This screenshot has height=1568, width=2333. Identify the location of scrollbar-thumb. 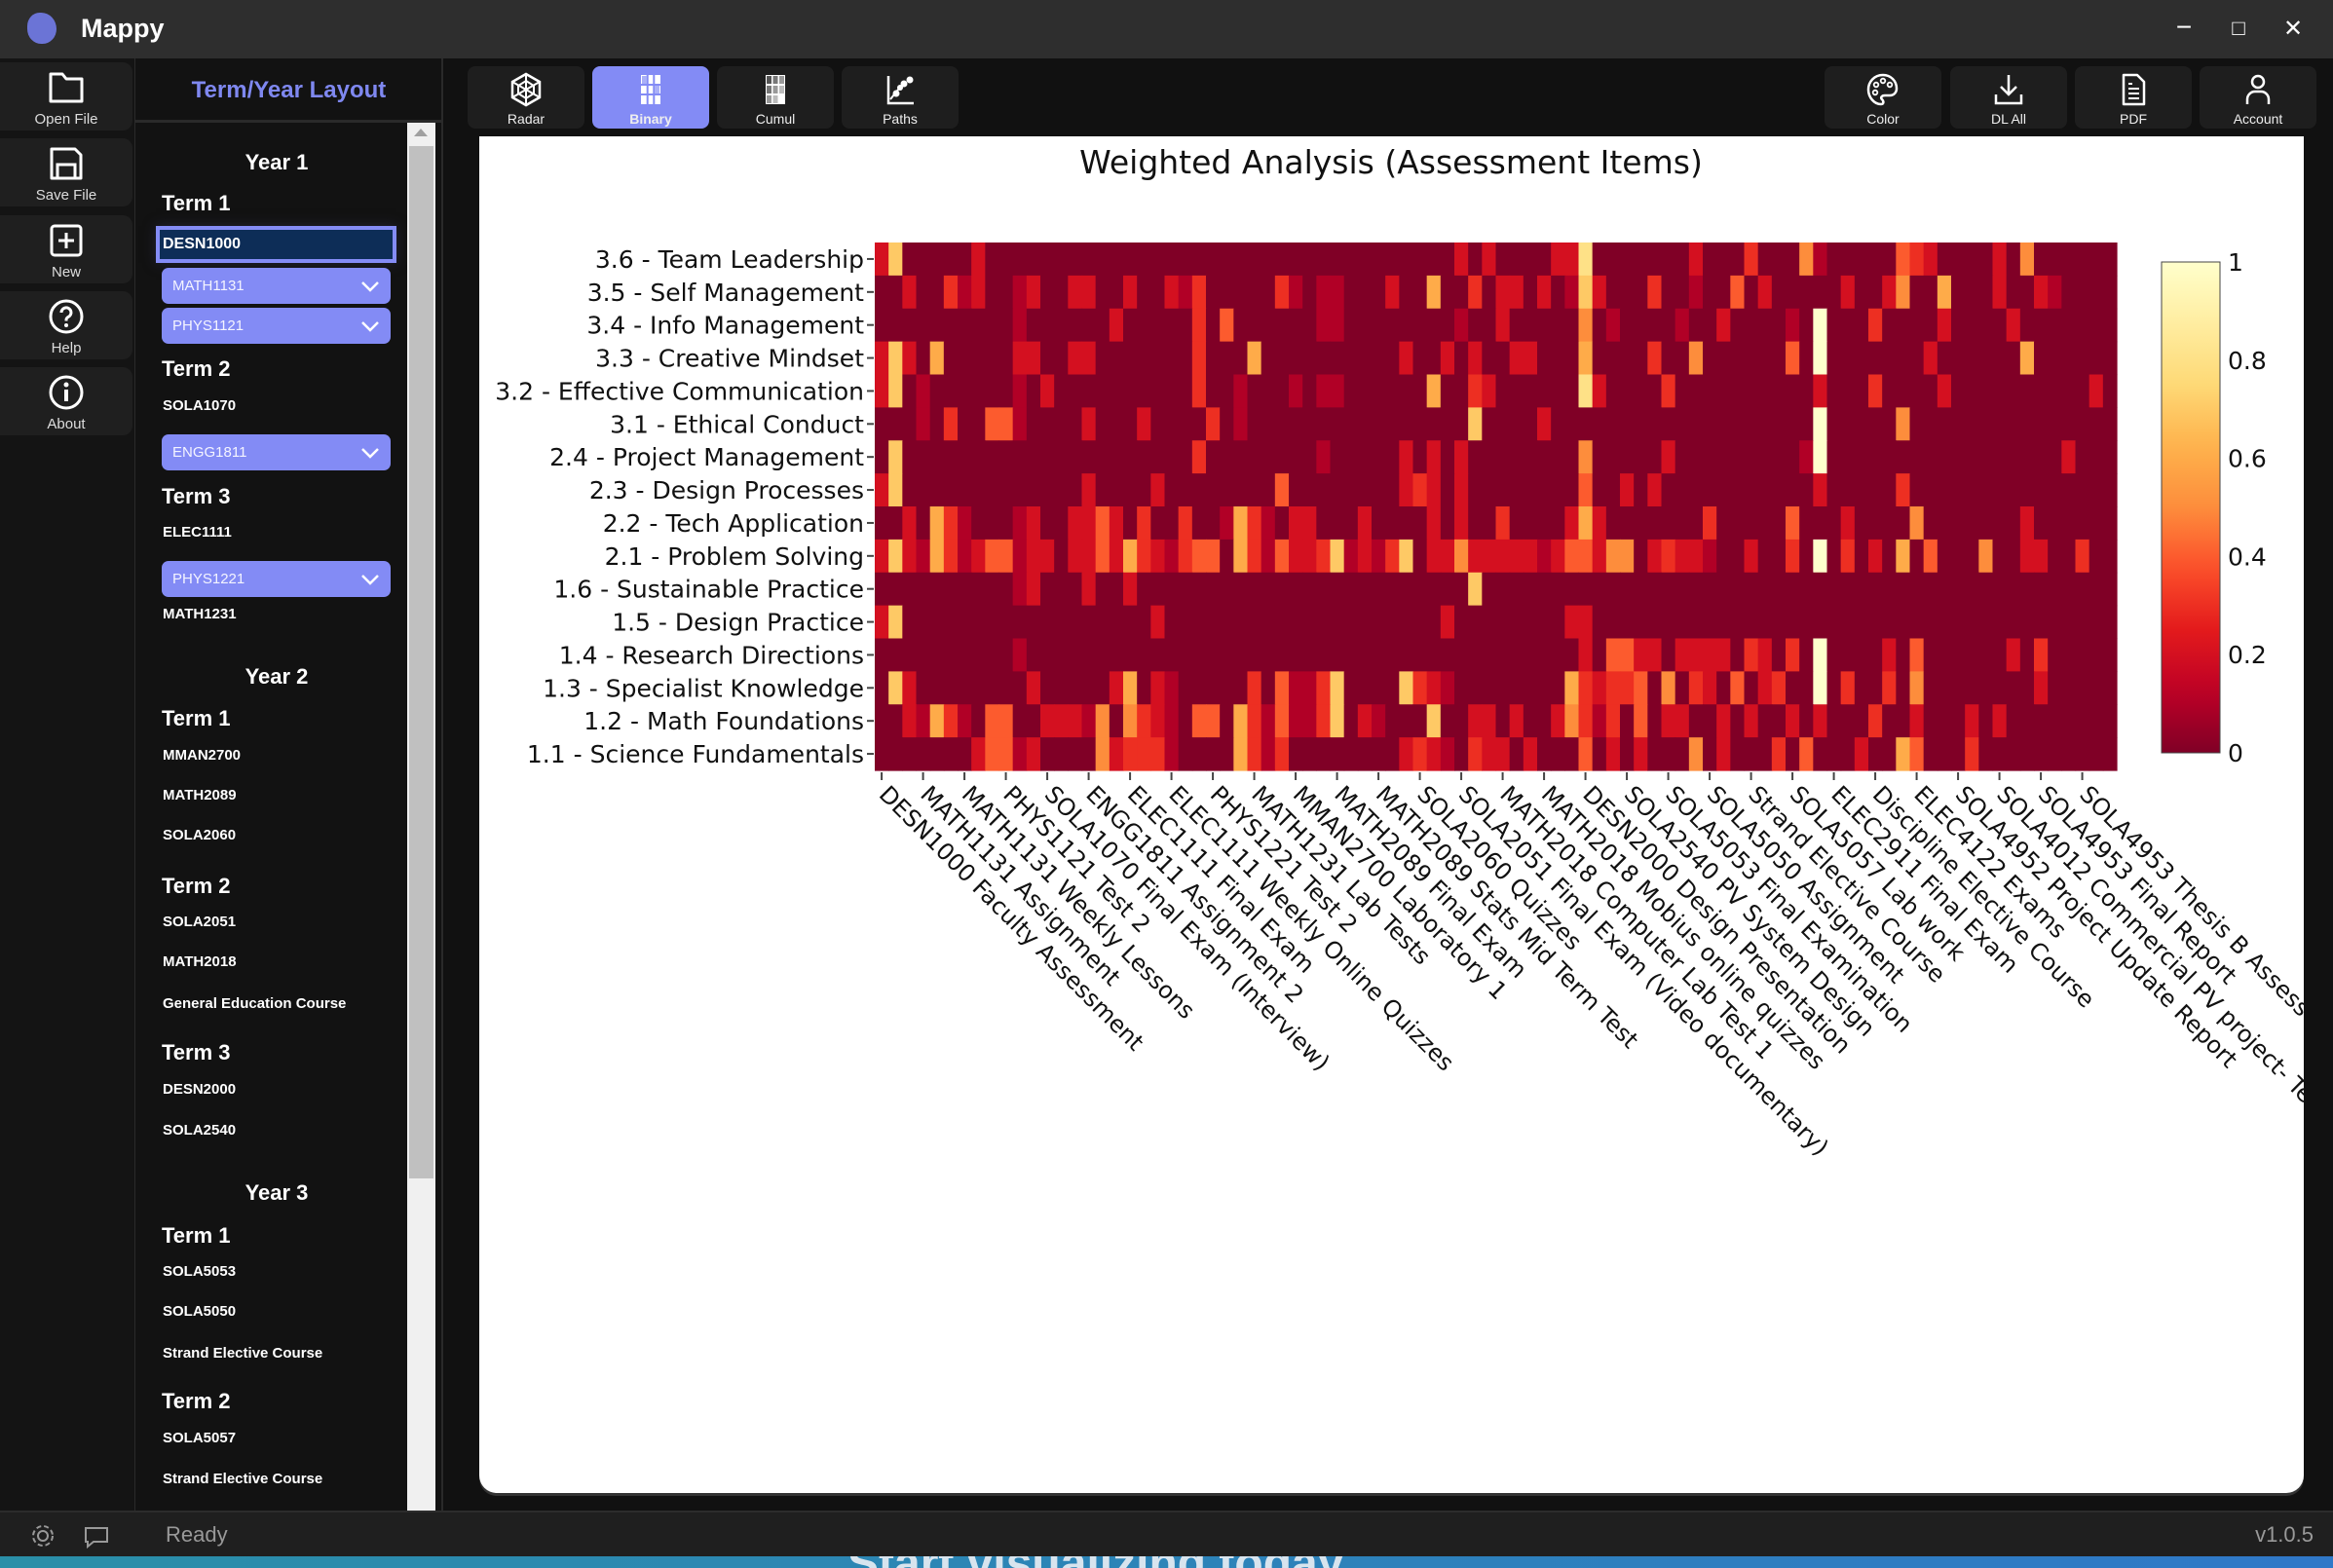
(421, 662).